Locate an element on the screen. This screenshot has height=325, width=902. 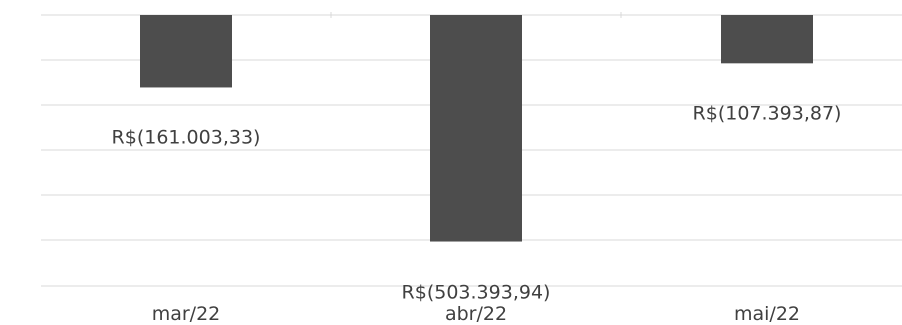
category-label: mar/22 is located at coordinates (186, 314).